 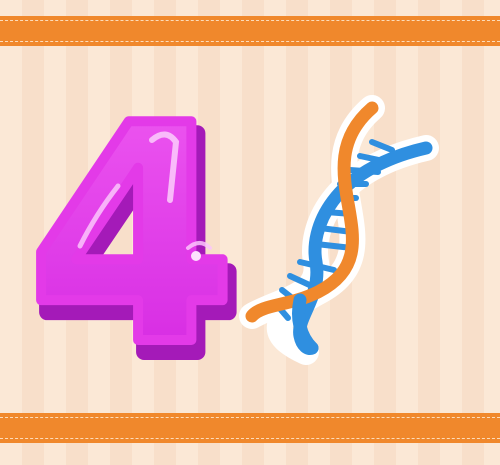 What do you see at coordinates (305, 324) in the screenshot?
I see `dna-blue-strand-lower` at bounding box center [305, 324].